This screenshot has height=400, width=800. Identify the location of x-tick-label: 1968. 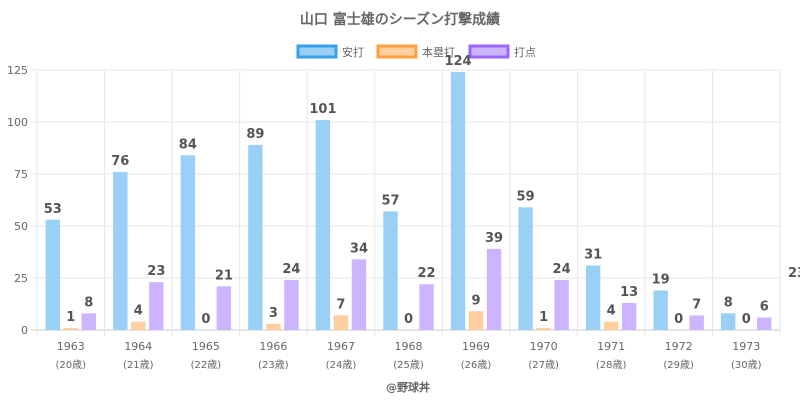
(409, 346).